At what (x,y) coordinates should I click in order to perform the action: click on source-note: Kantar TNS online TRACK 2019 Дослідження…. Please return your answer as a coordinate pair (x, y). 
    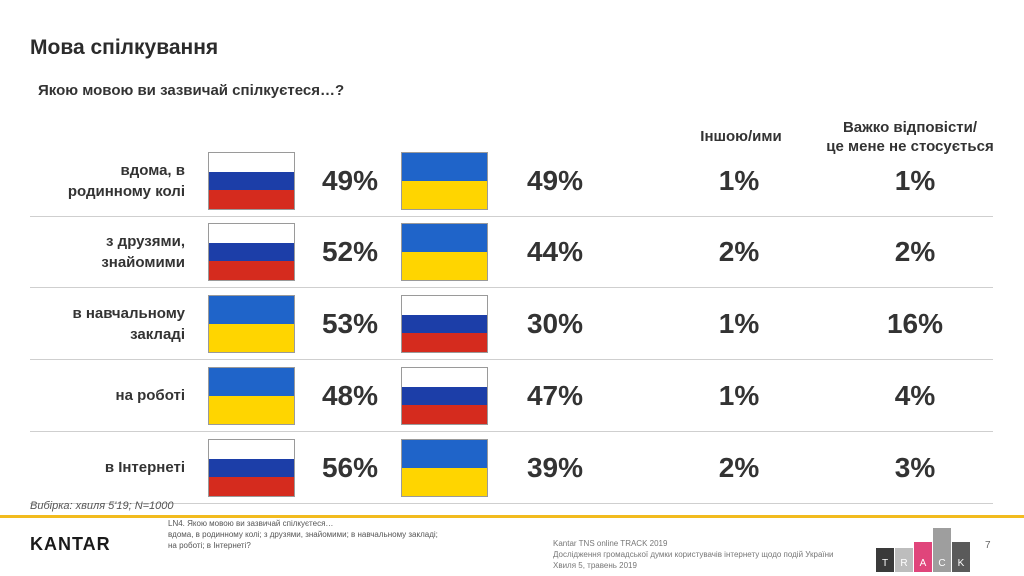
    Looking at the image, I should click on (713, 554).